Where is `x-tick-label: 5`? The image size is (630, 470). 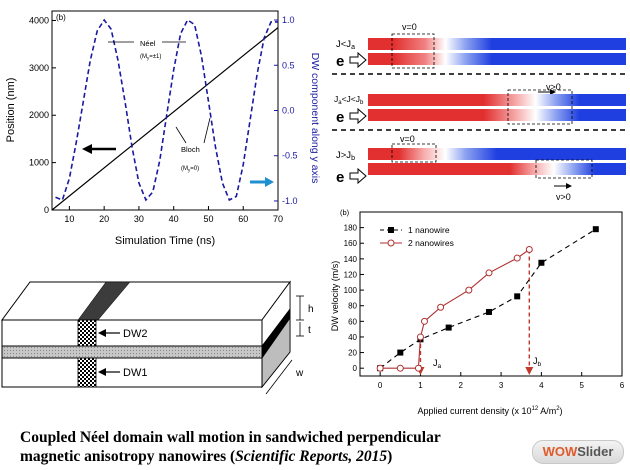
x-tick-label: 5 is located at coordinates (581, 385).